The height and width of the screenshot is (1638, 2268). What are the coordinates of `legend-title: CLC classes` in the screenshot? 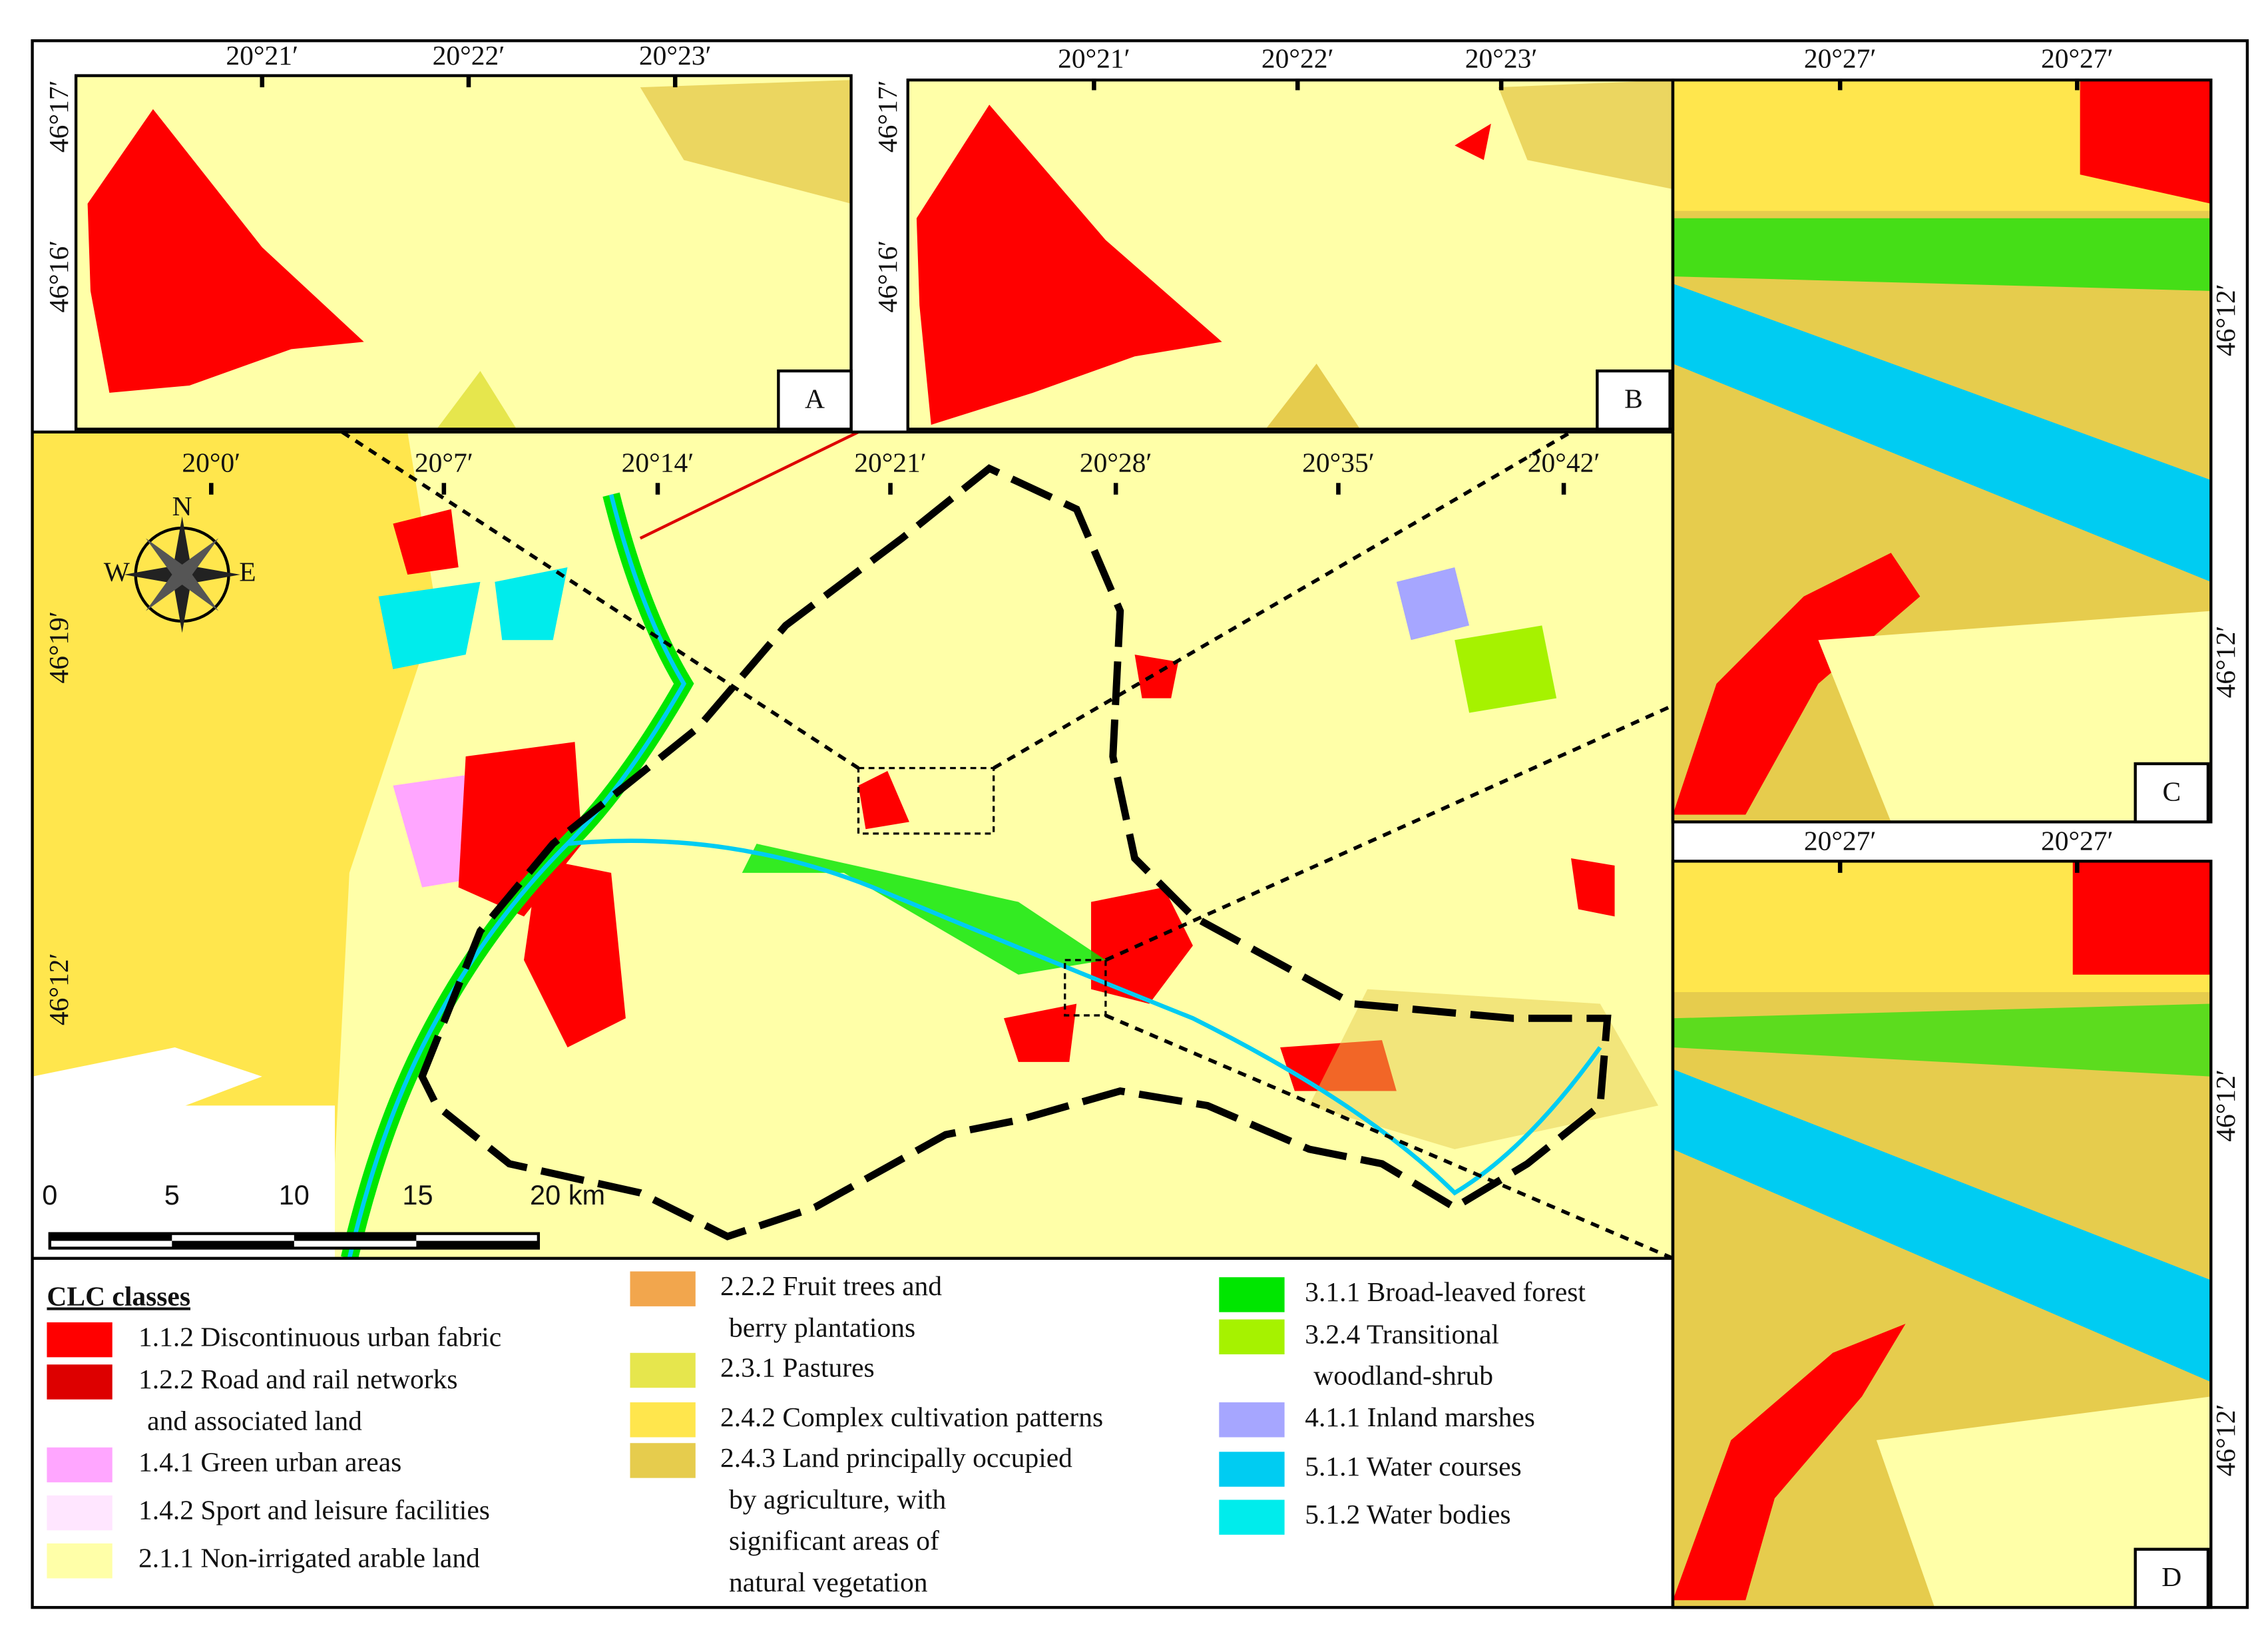 It's located at (118, 1295).